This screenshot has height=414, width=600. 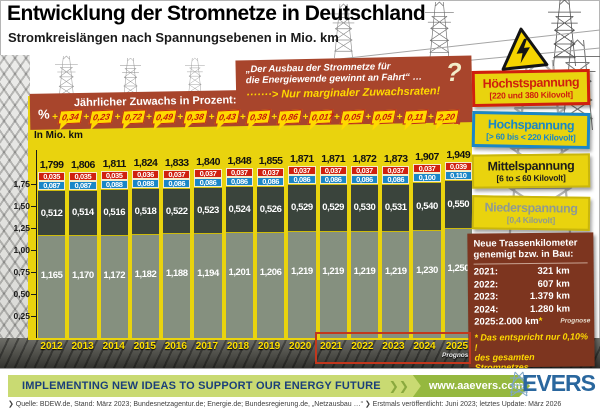 What do you see at coordinates (398, 386) in the screenshot?
I see `chevron-right-icon: ❯❯` at bounding box center [398, 386].